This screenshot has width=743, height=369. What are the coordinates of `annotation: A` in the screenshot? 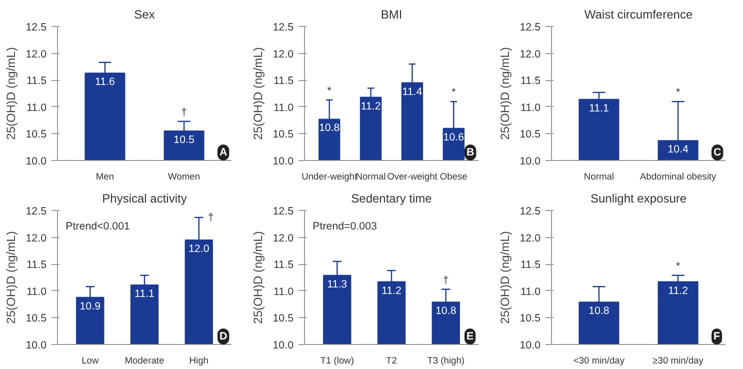 It's located at (224, 152).